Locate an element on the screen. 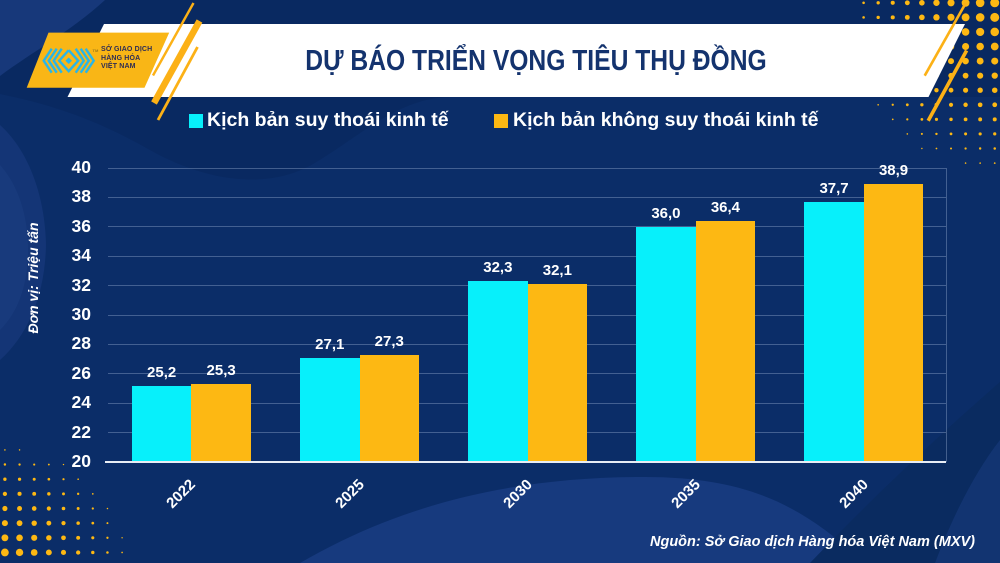  slash-left-thin is located at coordinates (173, 39).